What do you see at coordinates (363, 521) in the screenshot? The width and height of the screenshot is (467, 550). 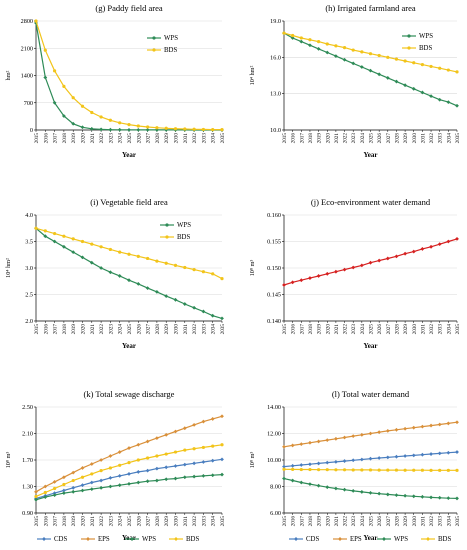 I see `x-tick-label: 2024` at bounding box center [363, 521].